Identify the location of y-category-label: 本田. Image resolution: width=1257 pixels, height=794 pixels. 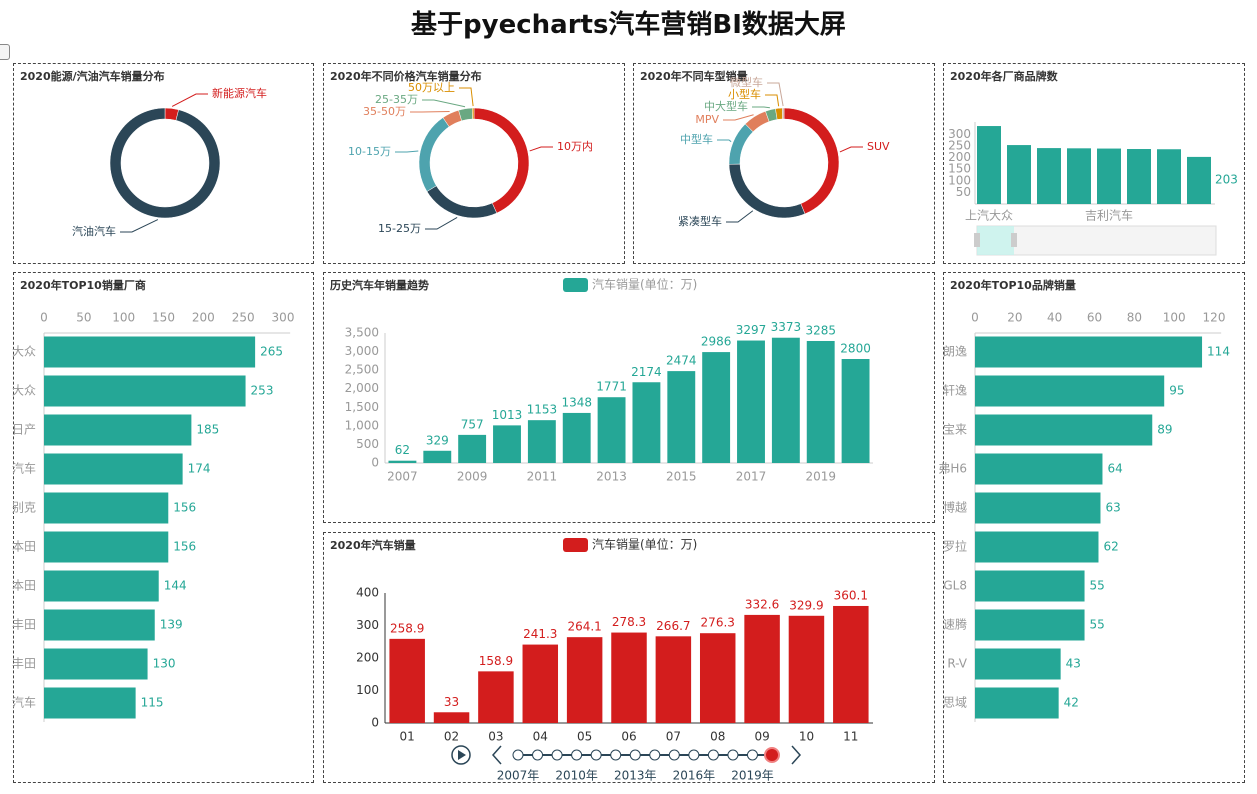
(24, 586).